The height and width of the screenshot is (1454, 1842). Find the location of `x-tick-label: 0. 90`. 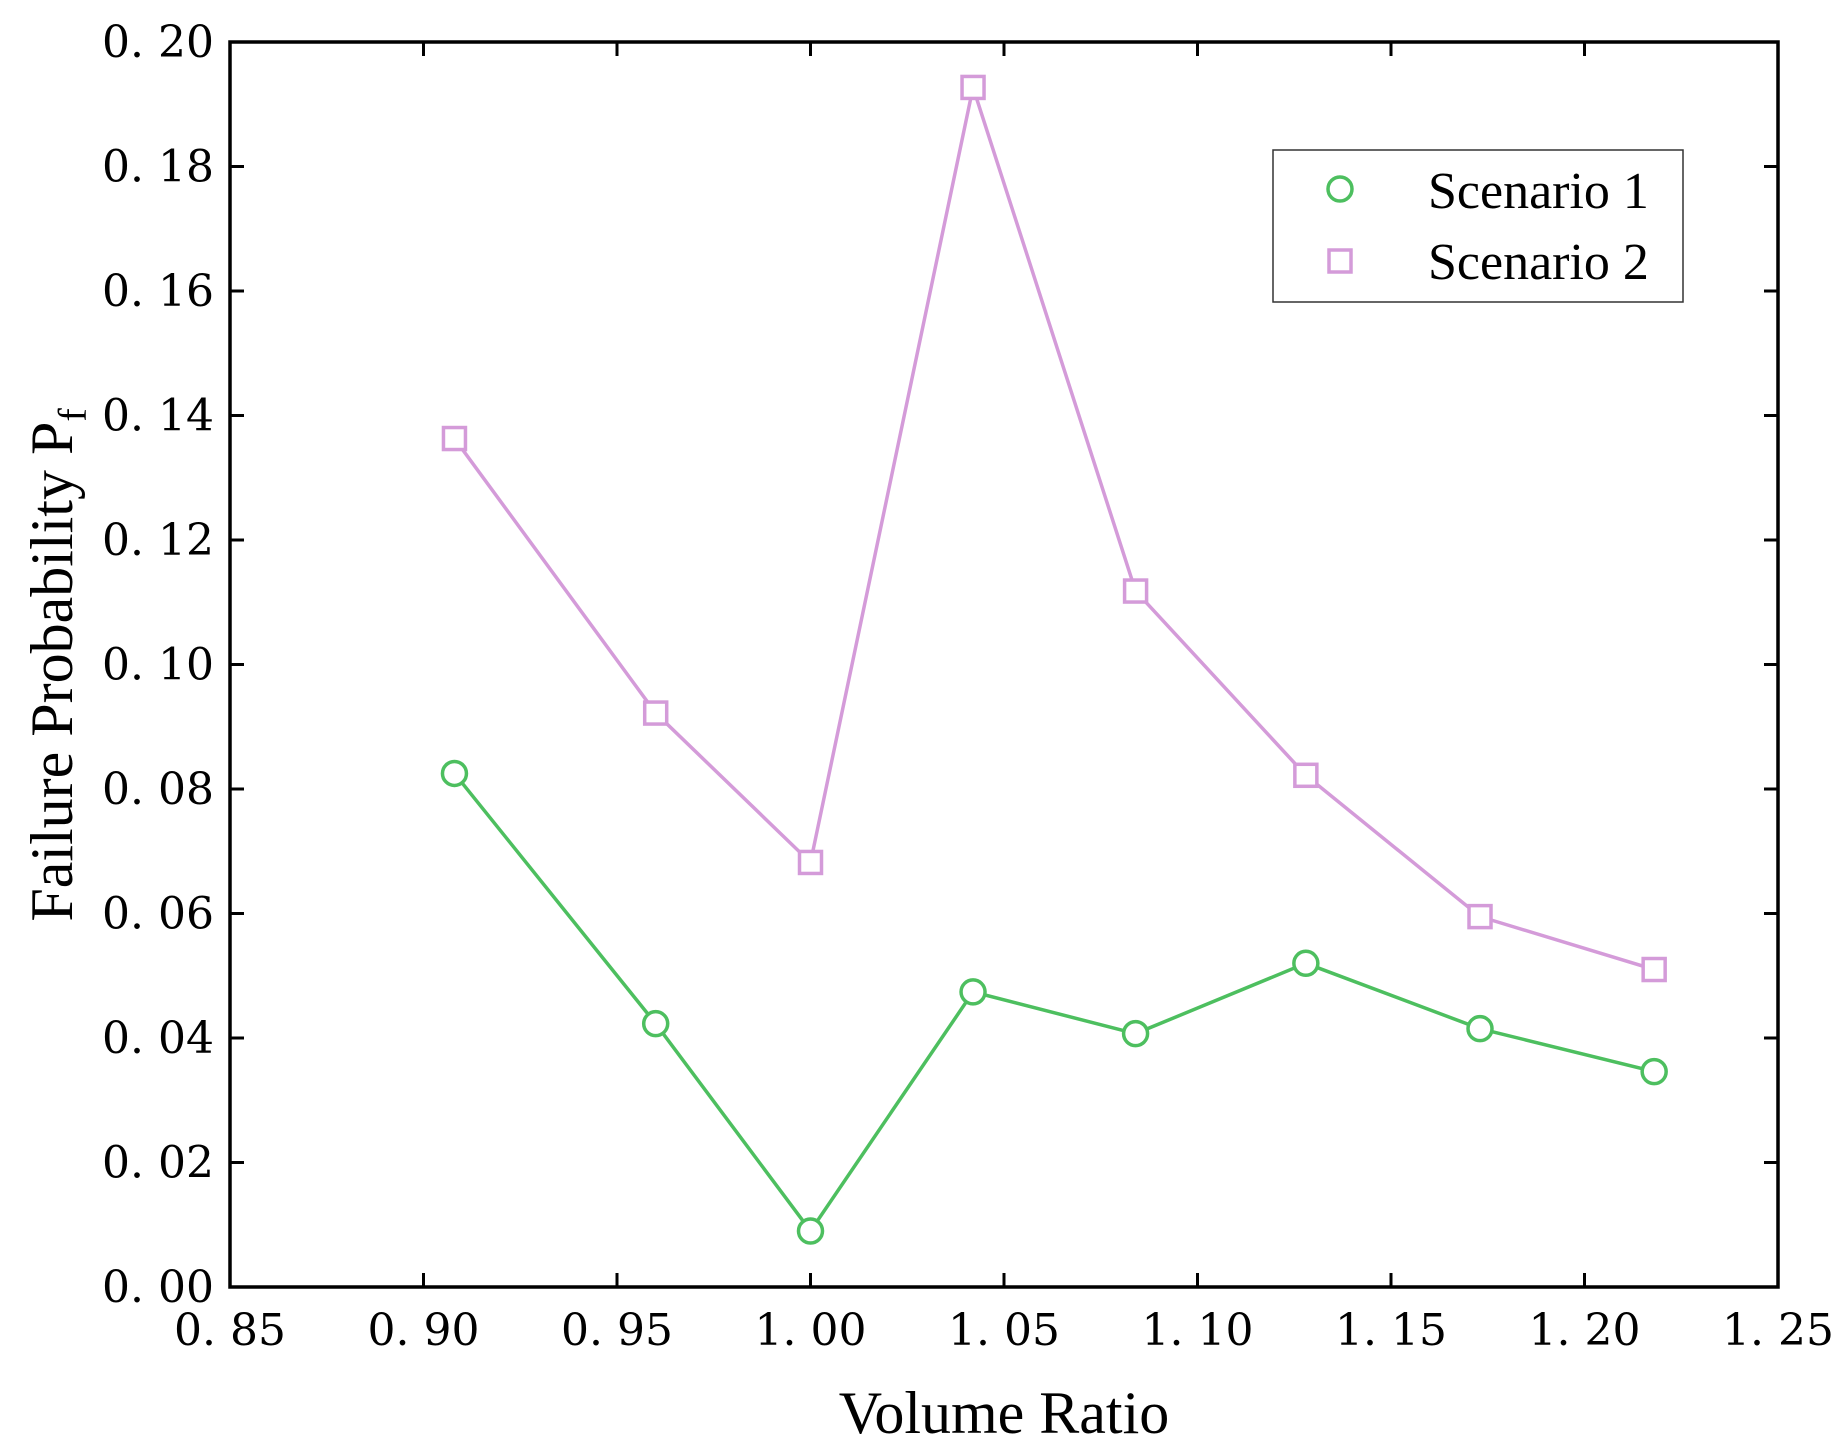

x-tick-label: 0. 90 is located at coordinates (424, 1330).